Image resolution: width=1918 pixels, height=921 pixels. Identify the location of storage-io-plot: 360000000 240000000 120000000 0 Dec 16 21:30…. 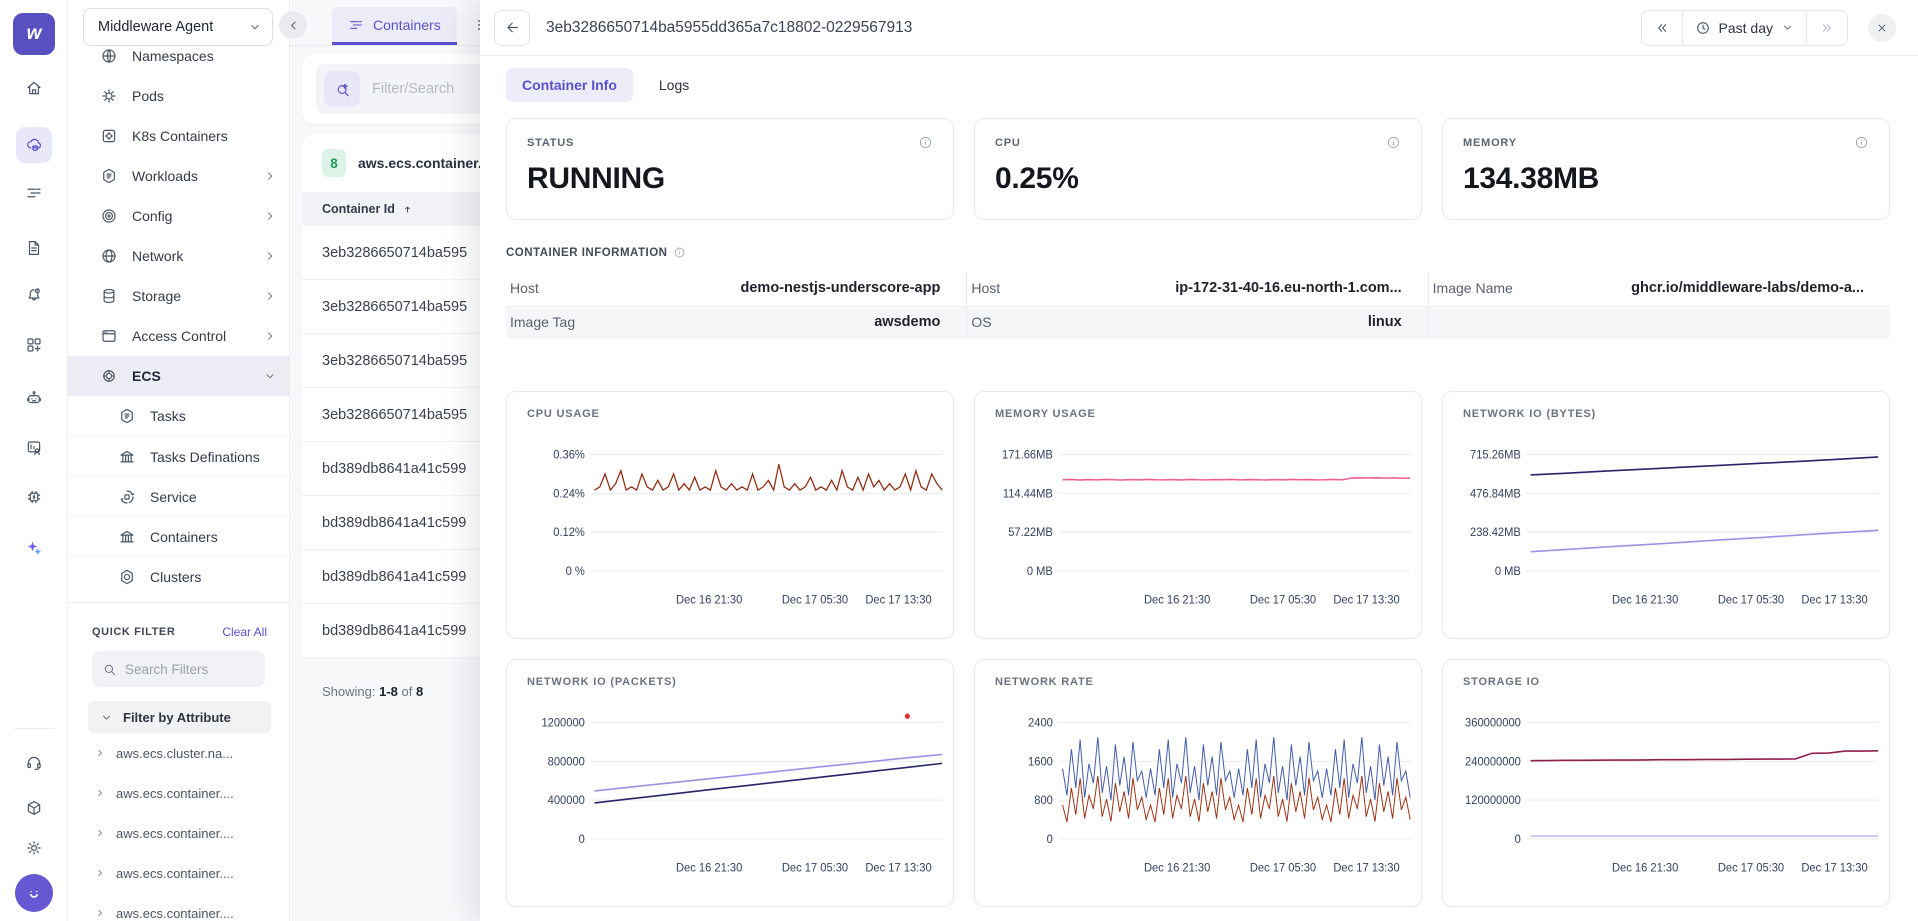
(1667, 794).